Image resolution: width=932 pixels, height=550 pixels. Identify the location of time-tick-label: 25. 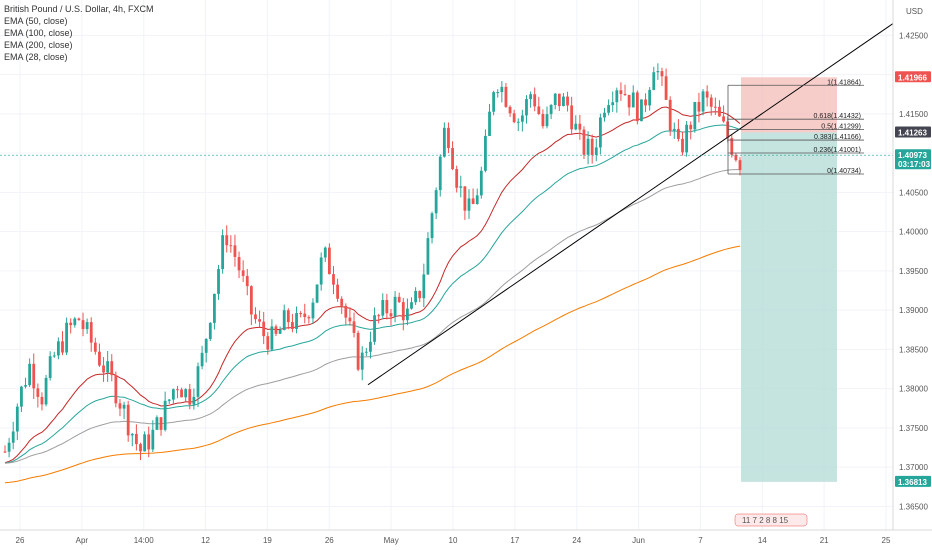
(886, 540).